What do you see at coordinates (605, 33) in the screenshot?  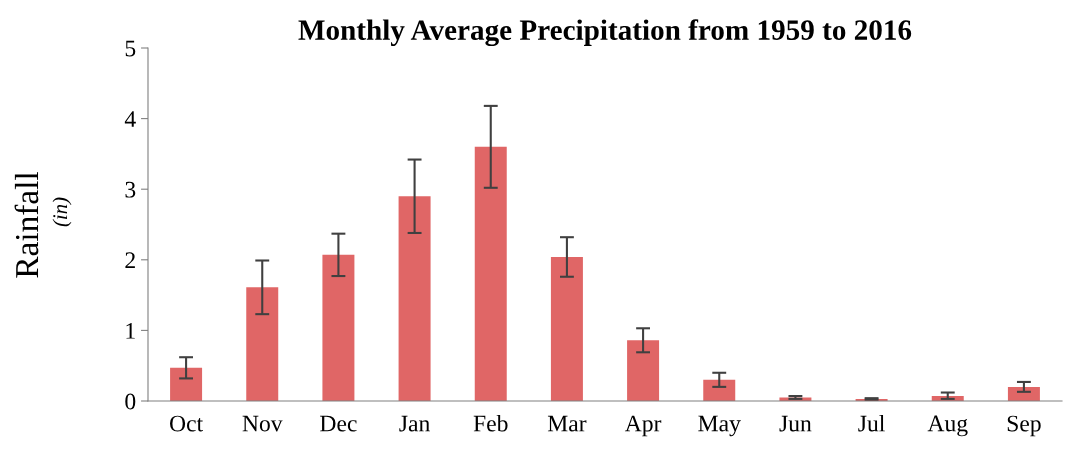 I see `chart-title: Monthly Average Precipitation from 1959 to 2016` at bounding box center [605, 33].